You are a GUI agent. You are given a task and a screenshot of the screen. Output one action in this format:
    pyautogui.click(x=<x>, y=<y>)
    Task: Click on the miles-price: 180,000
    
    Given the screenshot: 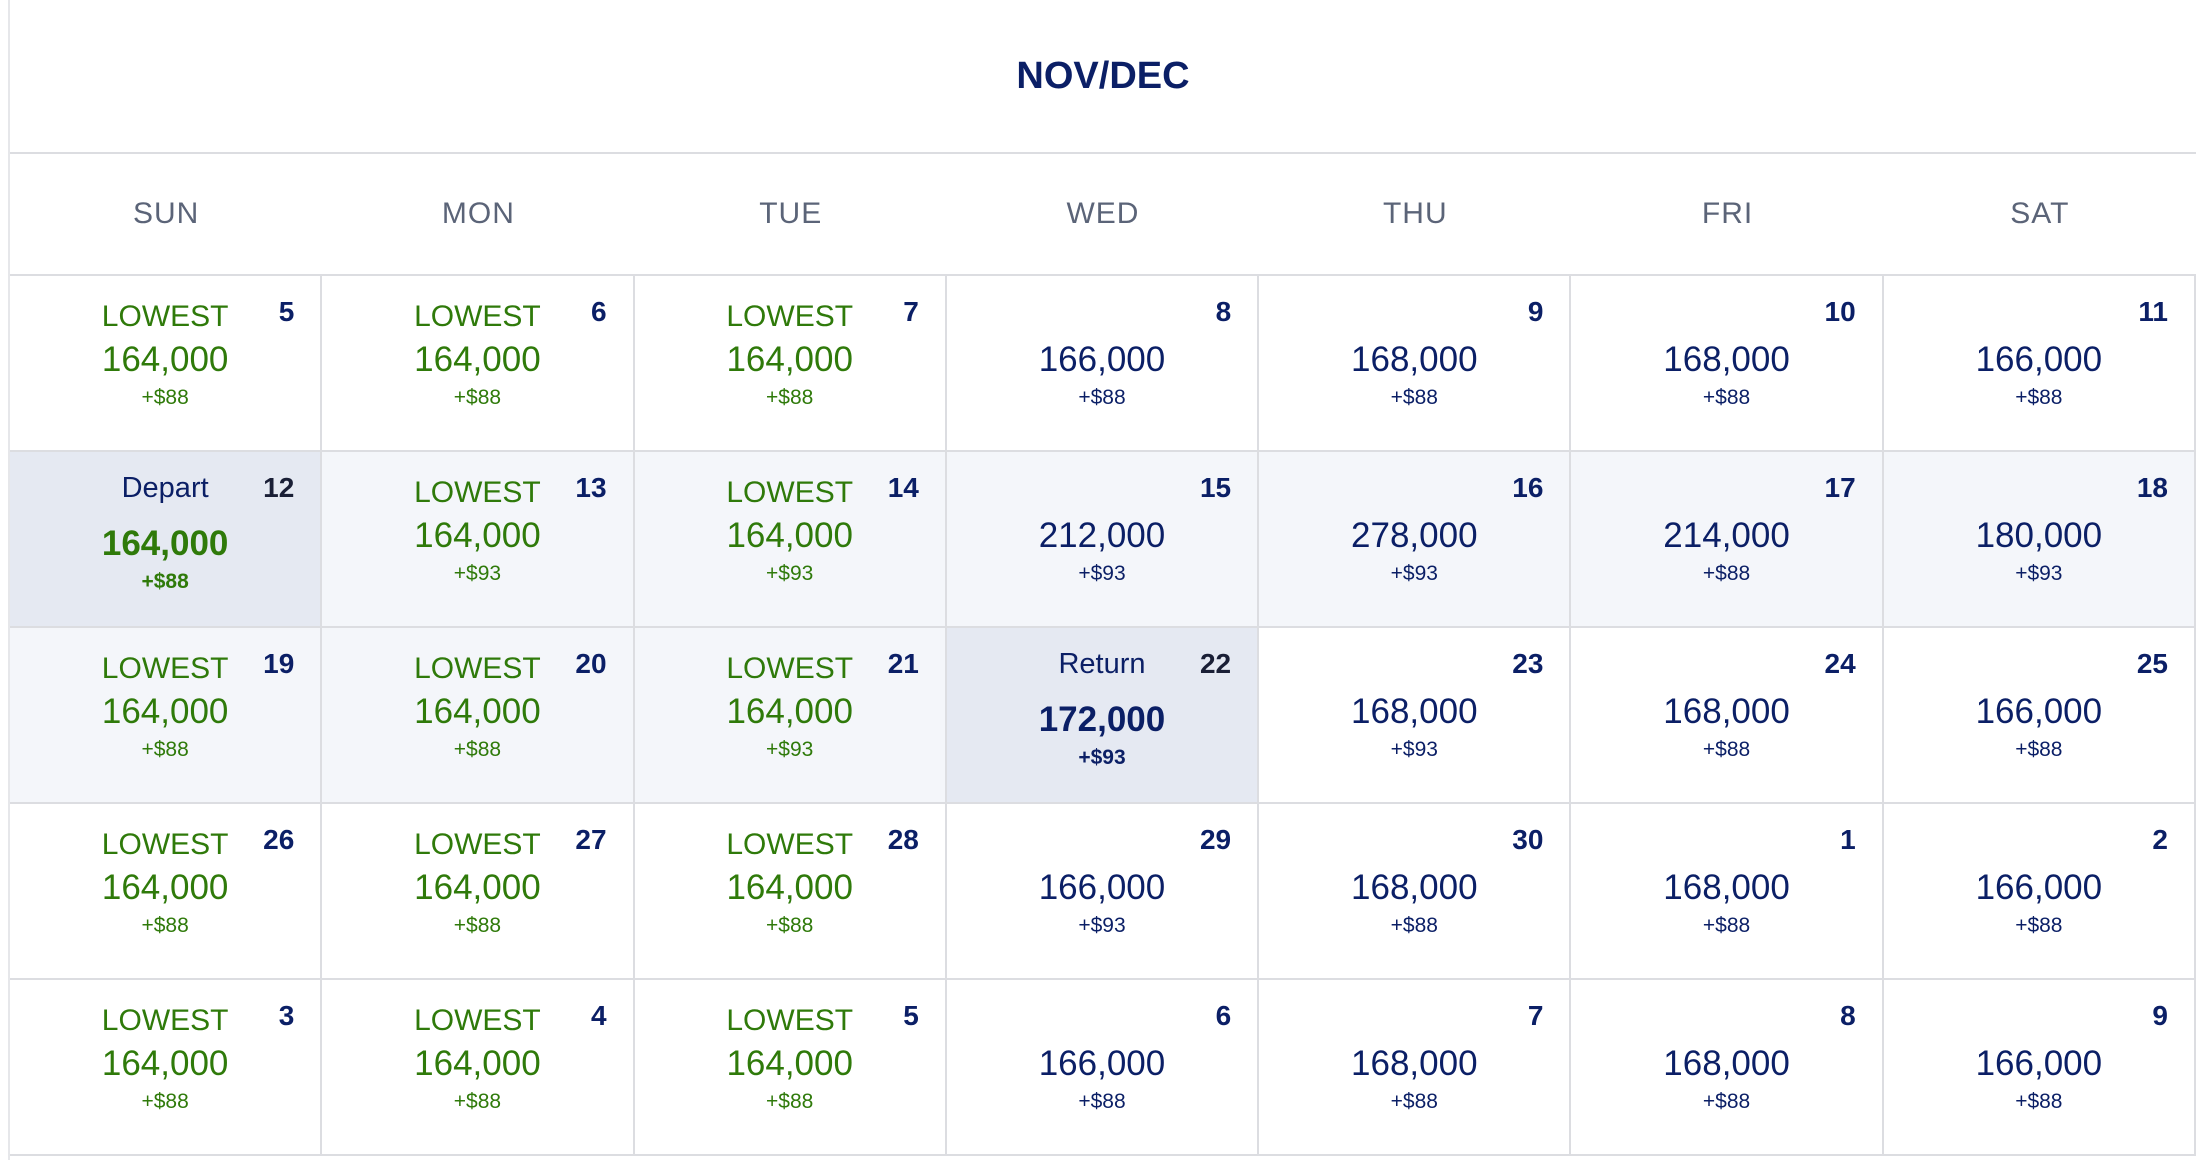 What is the action you would take?
    pyautogui.click(x=2039, y=535)
    